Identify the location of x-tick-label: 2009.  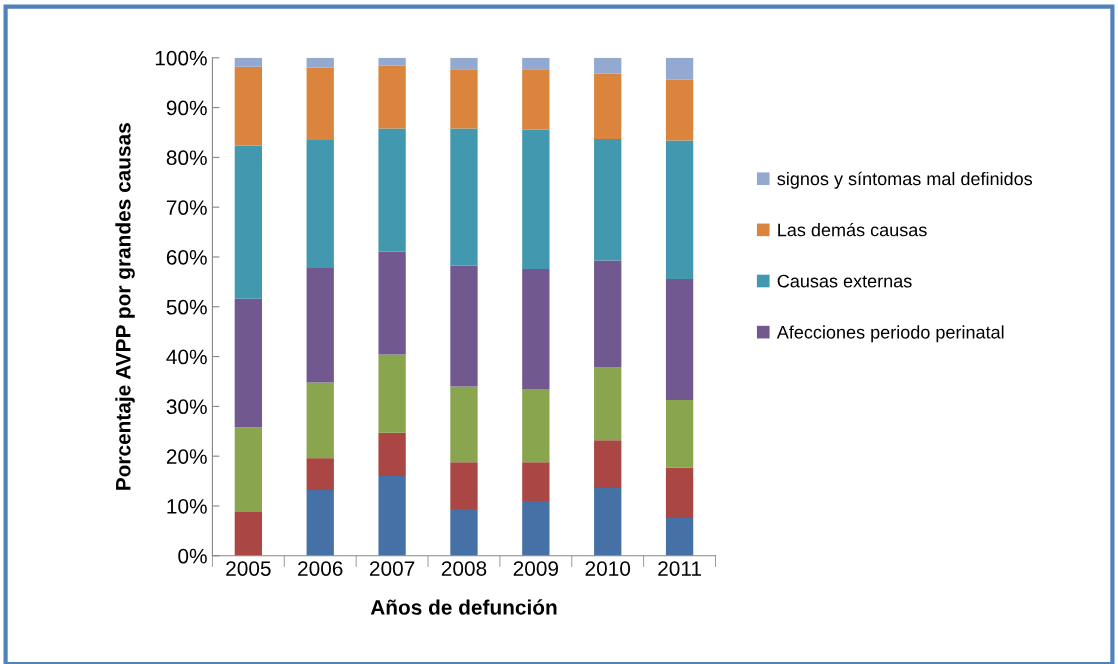
(536, 568).